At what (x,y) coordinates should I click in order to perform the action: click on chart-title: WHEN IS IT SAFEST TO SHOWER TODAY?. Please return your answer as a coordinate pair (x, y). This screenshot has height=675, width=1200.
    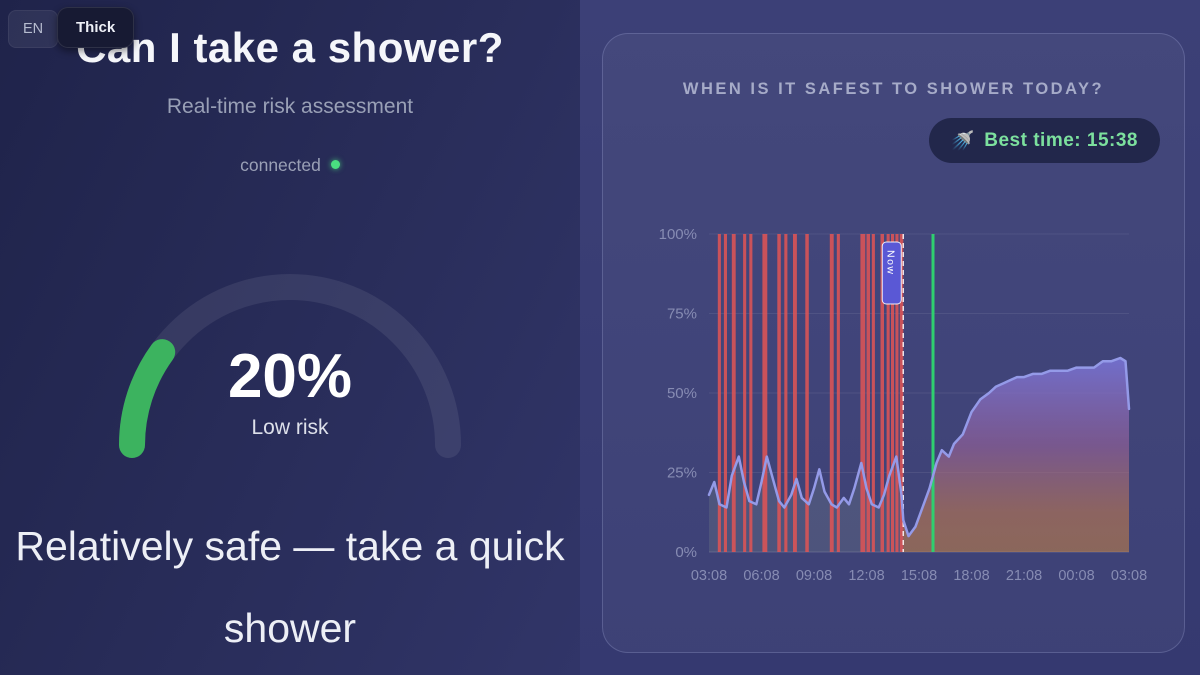
    Looking at the image, I should click on (893, 89).